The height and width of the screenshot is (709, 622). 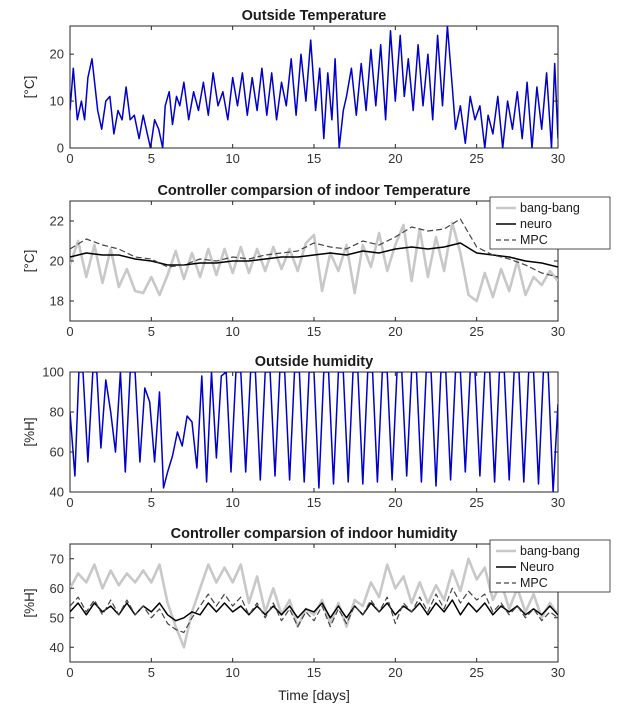 I want to click on y-tick-label: 10, so click(x=57, y=101).